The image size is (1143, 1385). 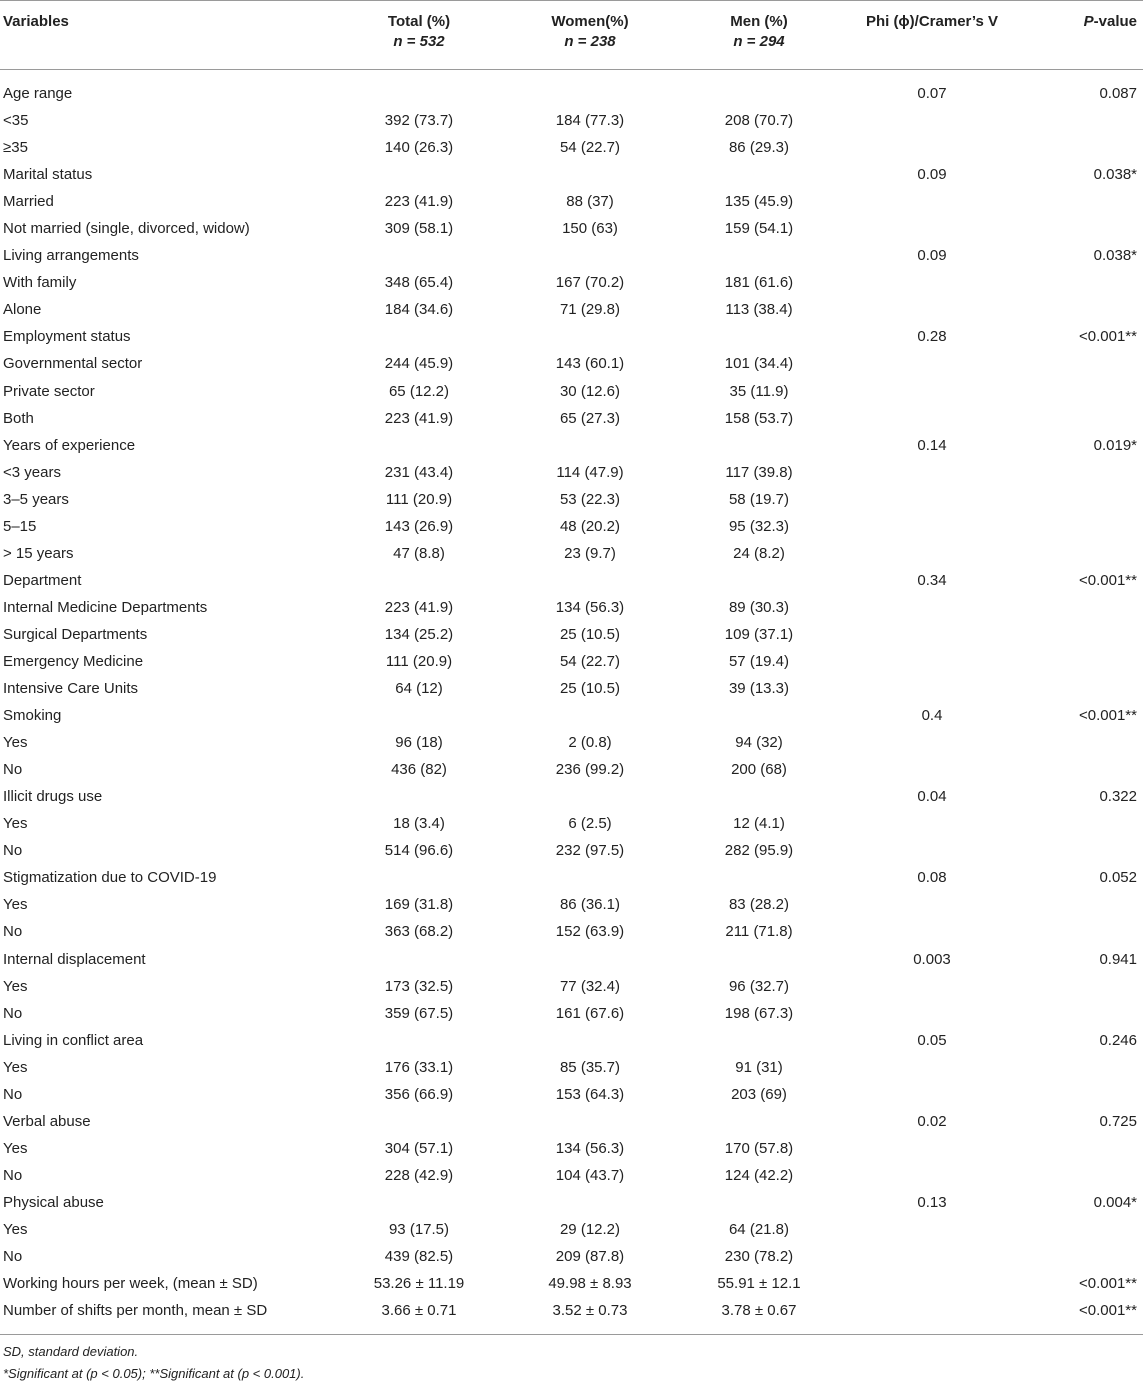 What do you see at coordinates (590, 391) in the screenshot?
I see `cell-women: 30 (12.6)` at bounding box center [590, 391].